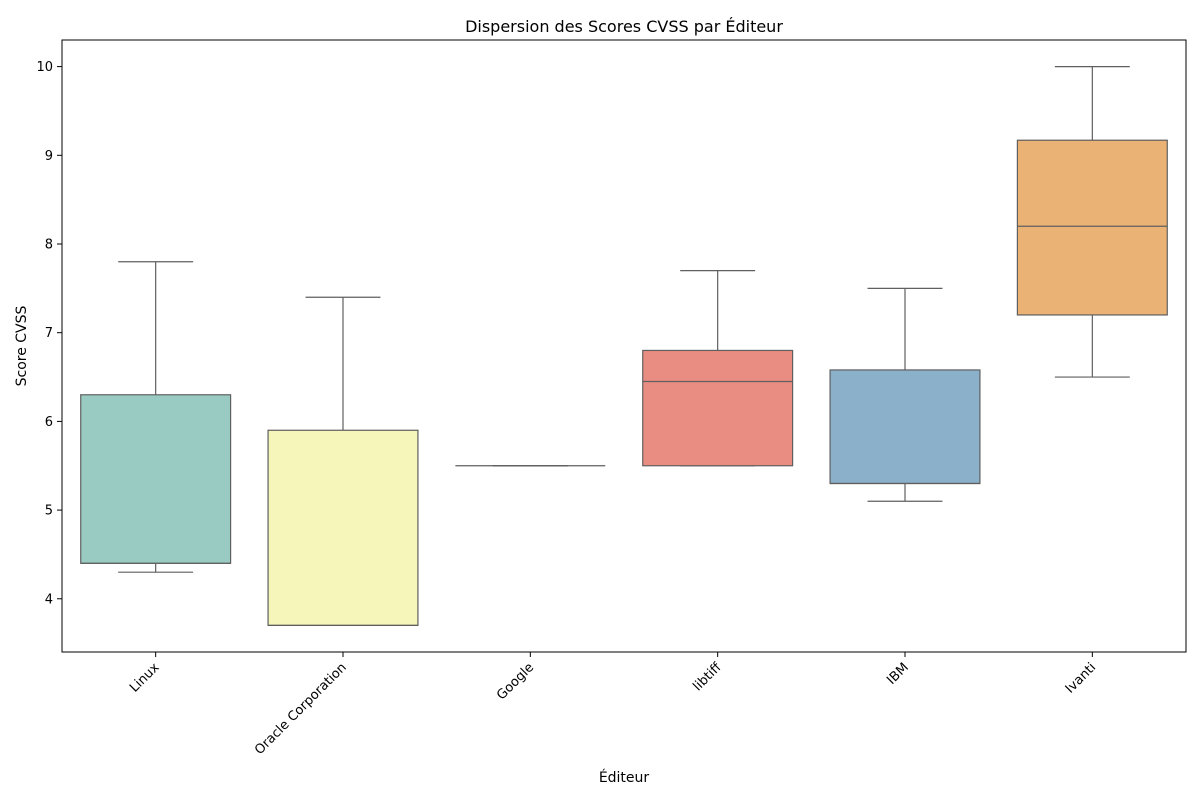  I want to click on box-ivanti, so click(1092, 222).